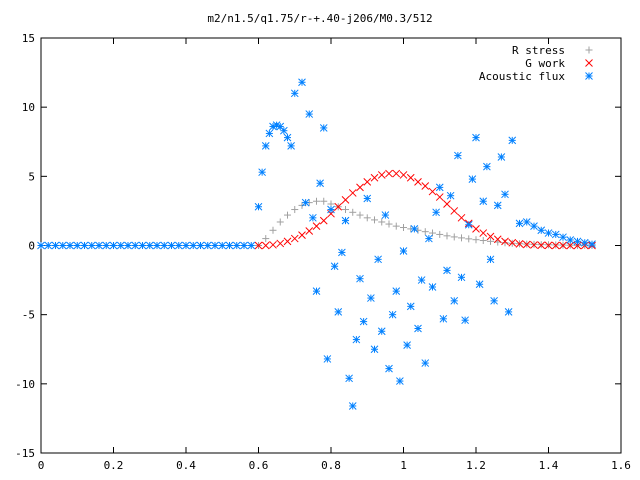 The height and width of the screenshot is (480, 640). I want to click on x-tick-label: 0.8, so click(331, 465).